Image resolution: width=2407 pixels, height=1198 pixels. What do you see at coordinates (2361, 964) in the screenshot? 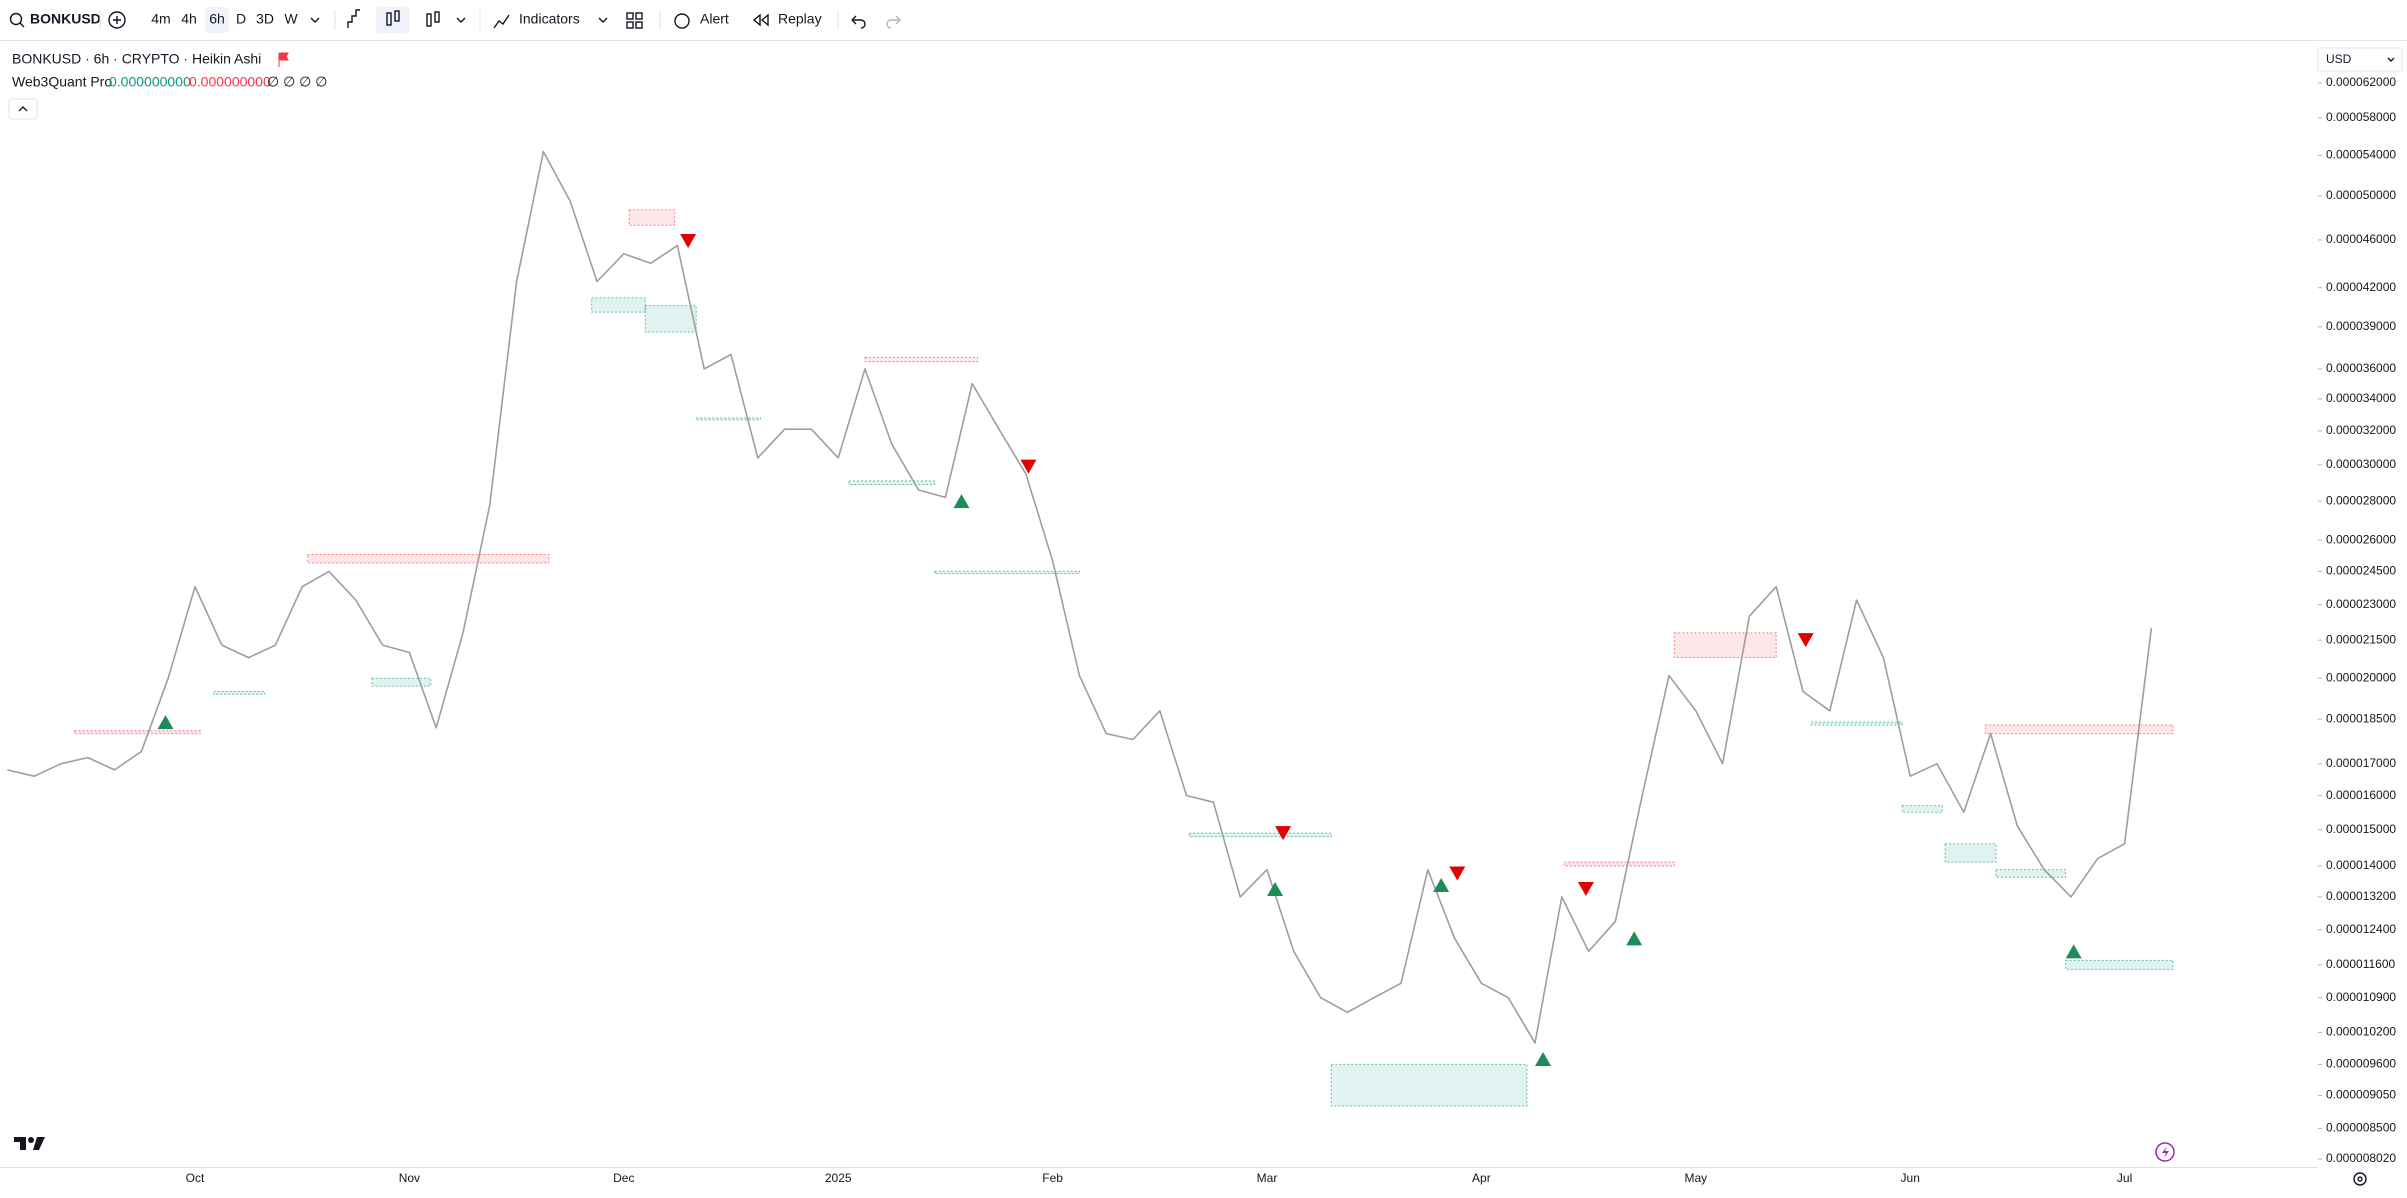
I see `y-tick-label: 0.000011600` at bounding box center [2361, 964].